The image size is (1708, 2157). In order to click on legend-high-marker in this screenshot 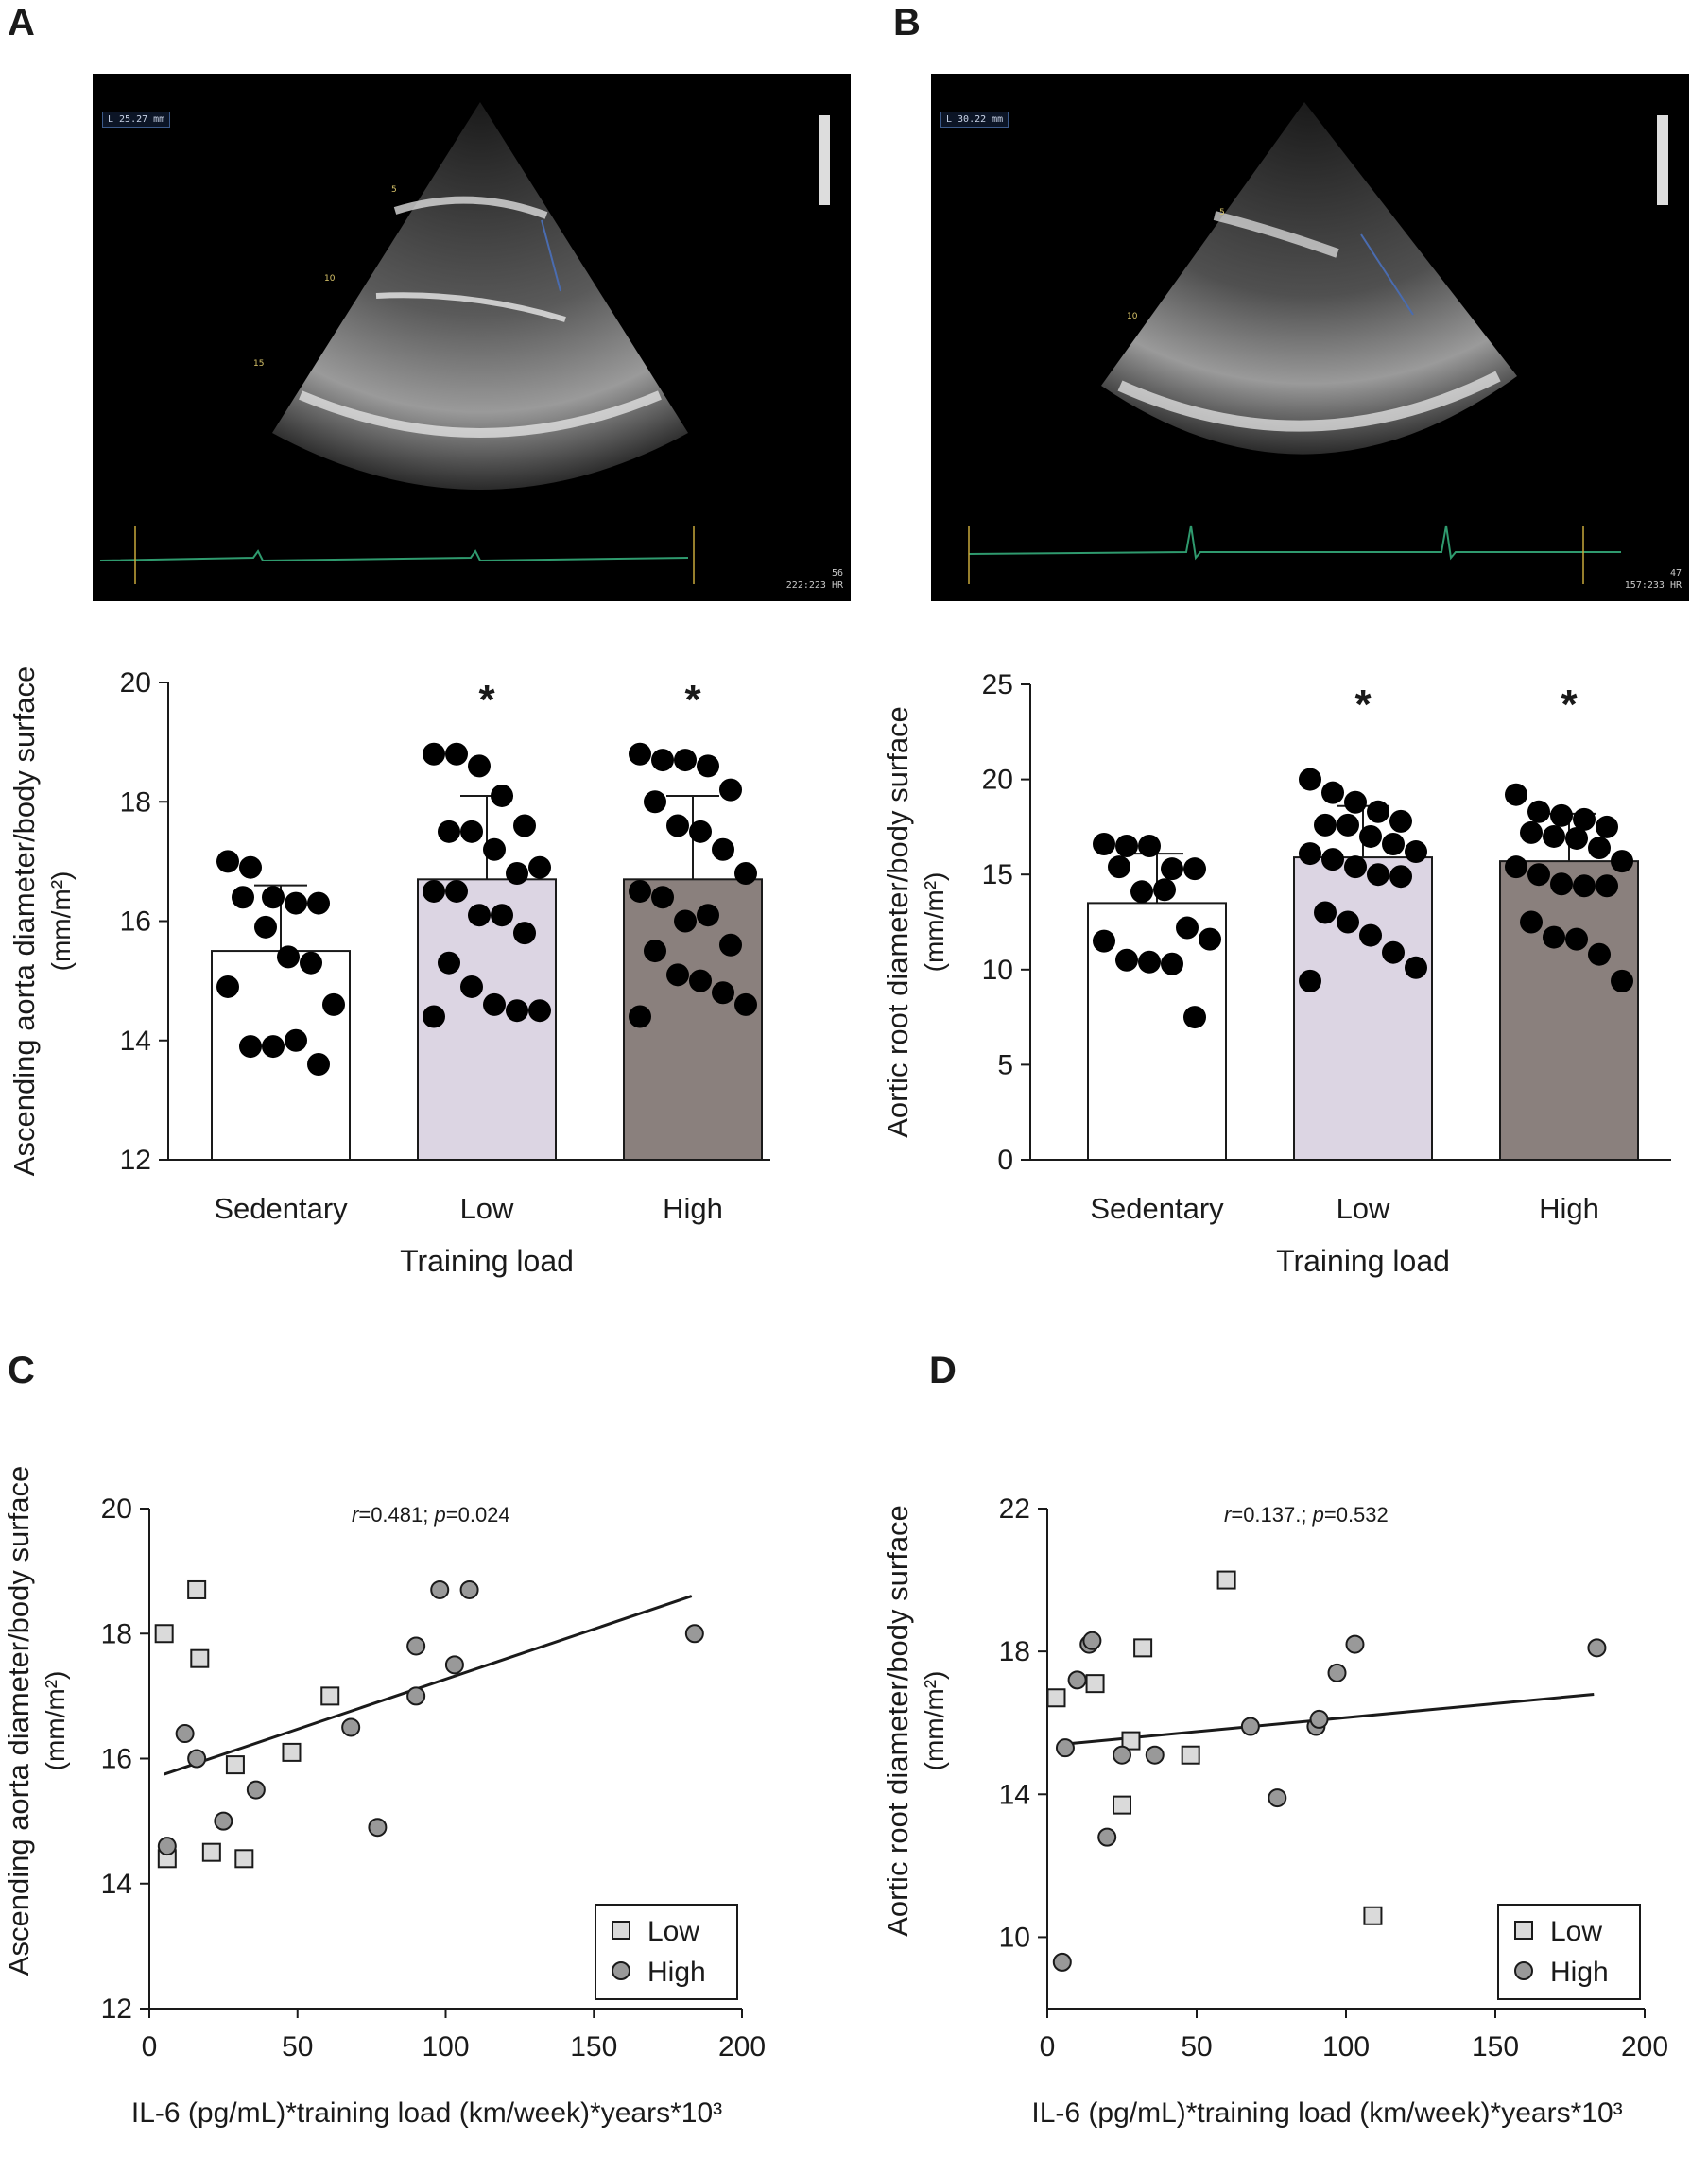, I will do `click(621, 1970)`.